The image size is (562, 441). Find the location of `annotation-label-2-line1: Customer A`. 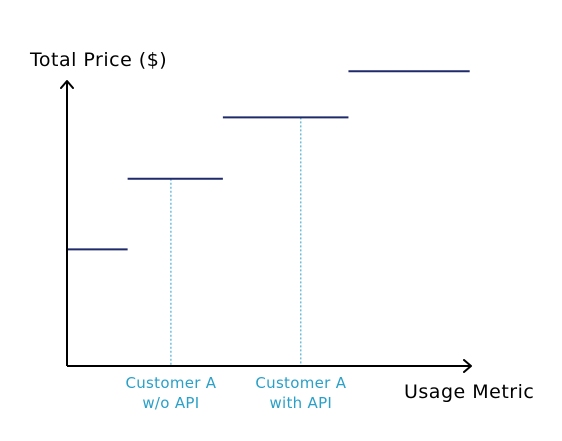

annotation-label-2-line1: Customer A is located at coordinates (300, 383).